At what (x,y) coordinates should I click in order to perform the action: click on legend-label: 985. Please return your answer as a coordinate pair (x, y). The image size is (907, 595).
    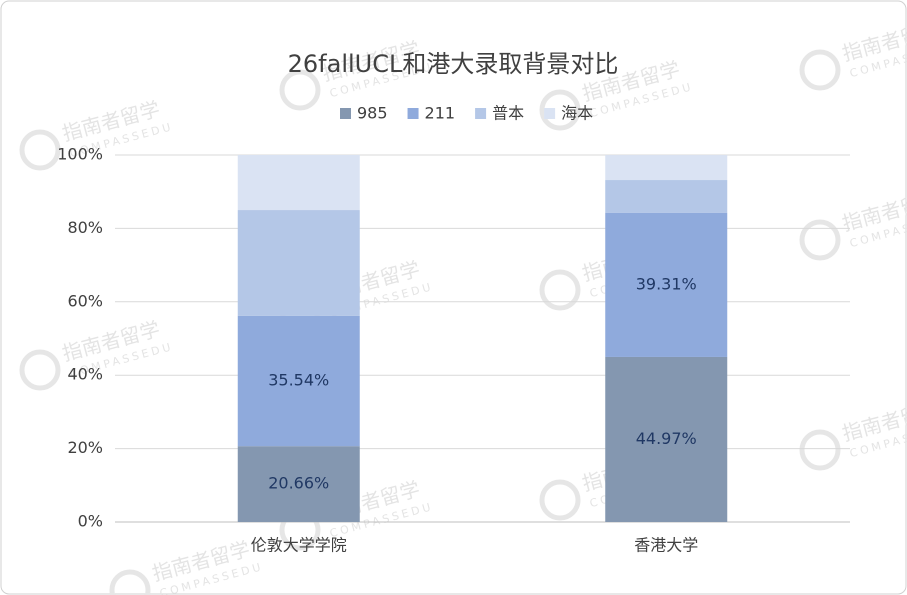
    Looking at the image, I should click on (372, 113).